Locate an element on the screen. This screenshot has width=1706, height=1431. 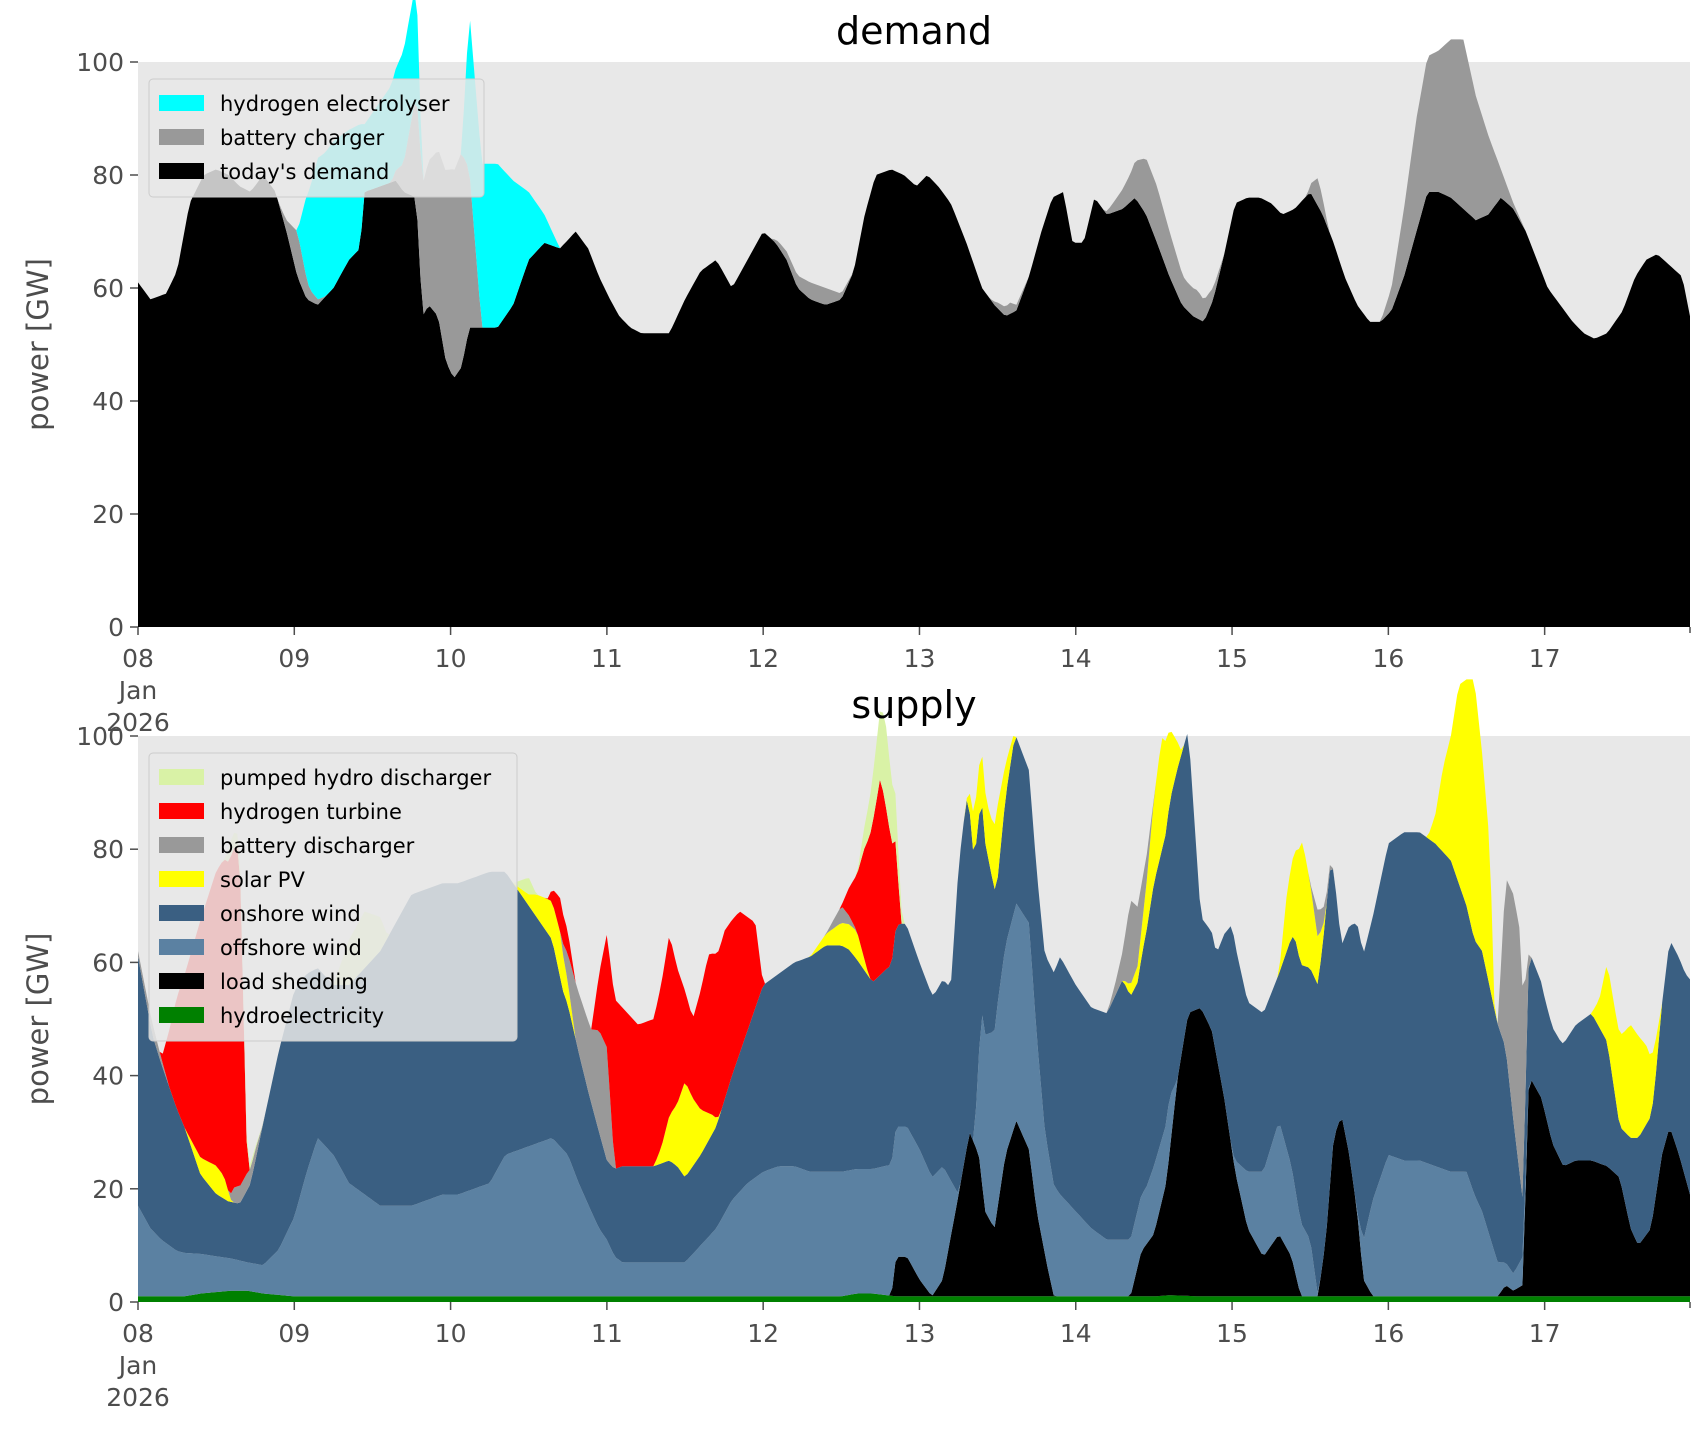
supply-x-tick-label: 10 is located at coordinates (451, 1333).